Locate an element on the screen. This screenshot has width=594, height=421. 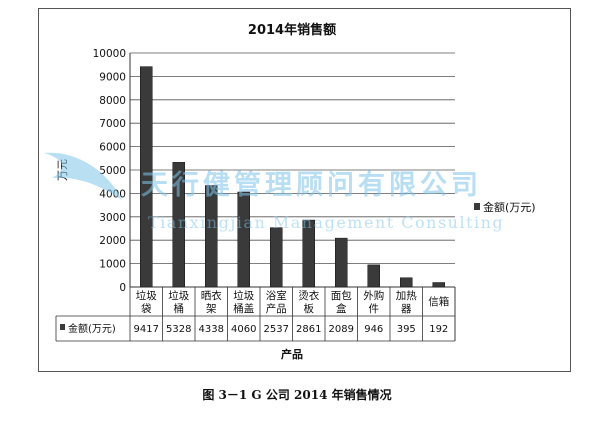
y-tick-label: 2000 is located at coordinates (112, 241).